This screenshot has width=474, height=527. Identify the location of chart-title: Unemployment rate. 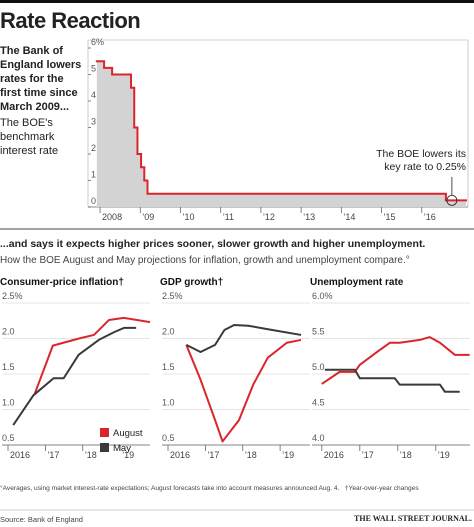
(357, 282).